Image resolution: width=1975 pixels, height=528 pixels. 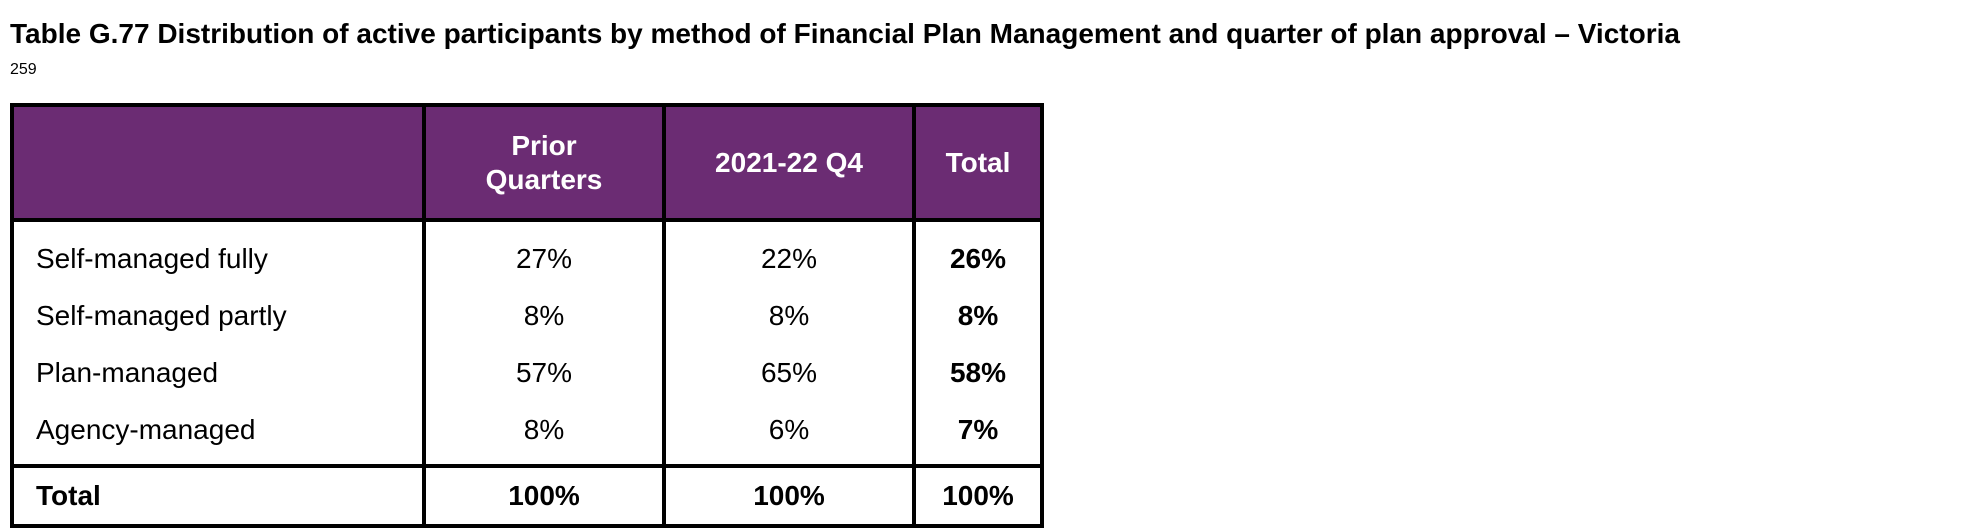 I want to click on cell-2021-22-q4: 6%, so click(x=789, y=434).